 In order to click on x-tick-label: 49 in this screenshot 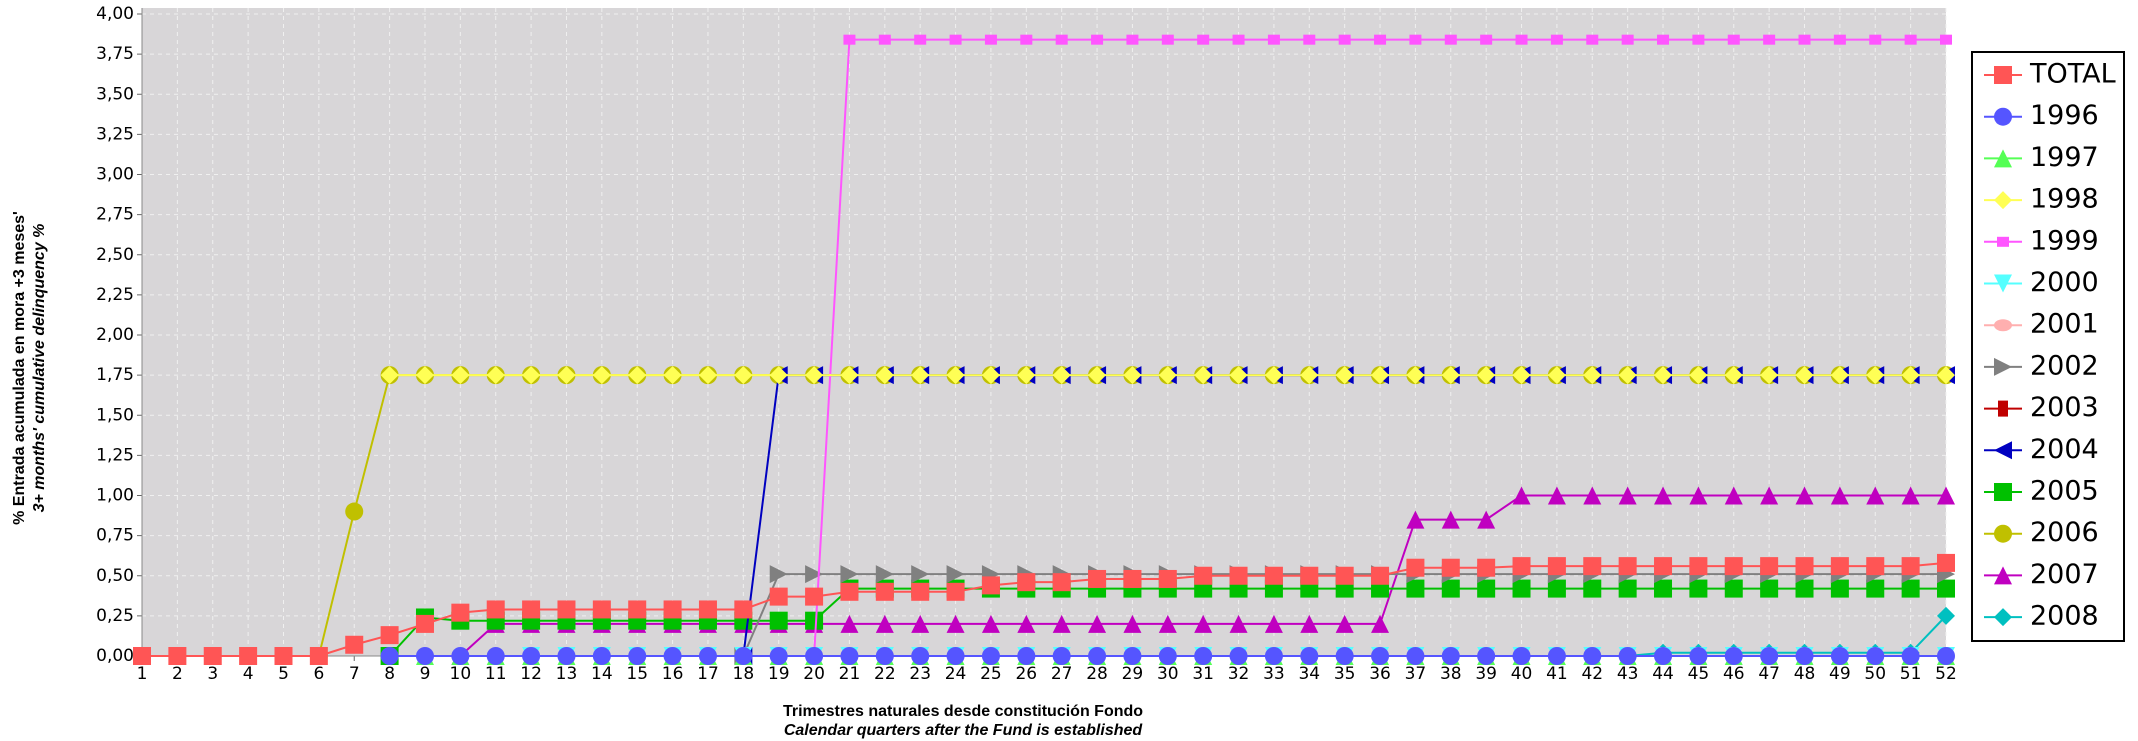, I will do `click(1840, 674)`.